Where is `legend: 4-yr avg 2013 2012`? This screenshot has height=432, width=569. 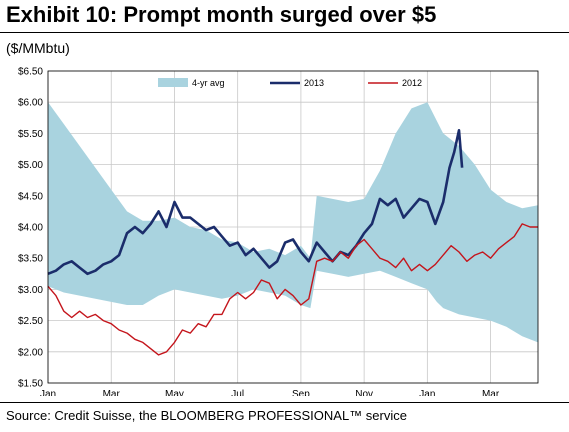 legend: 4-yr avg 2013 2012 is located at coordinates (290, 83).